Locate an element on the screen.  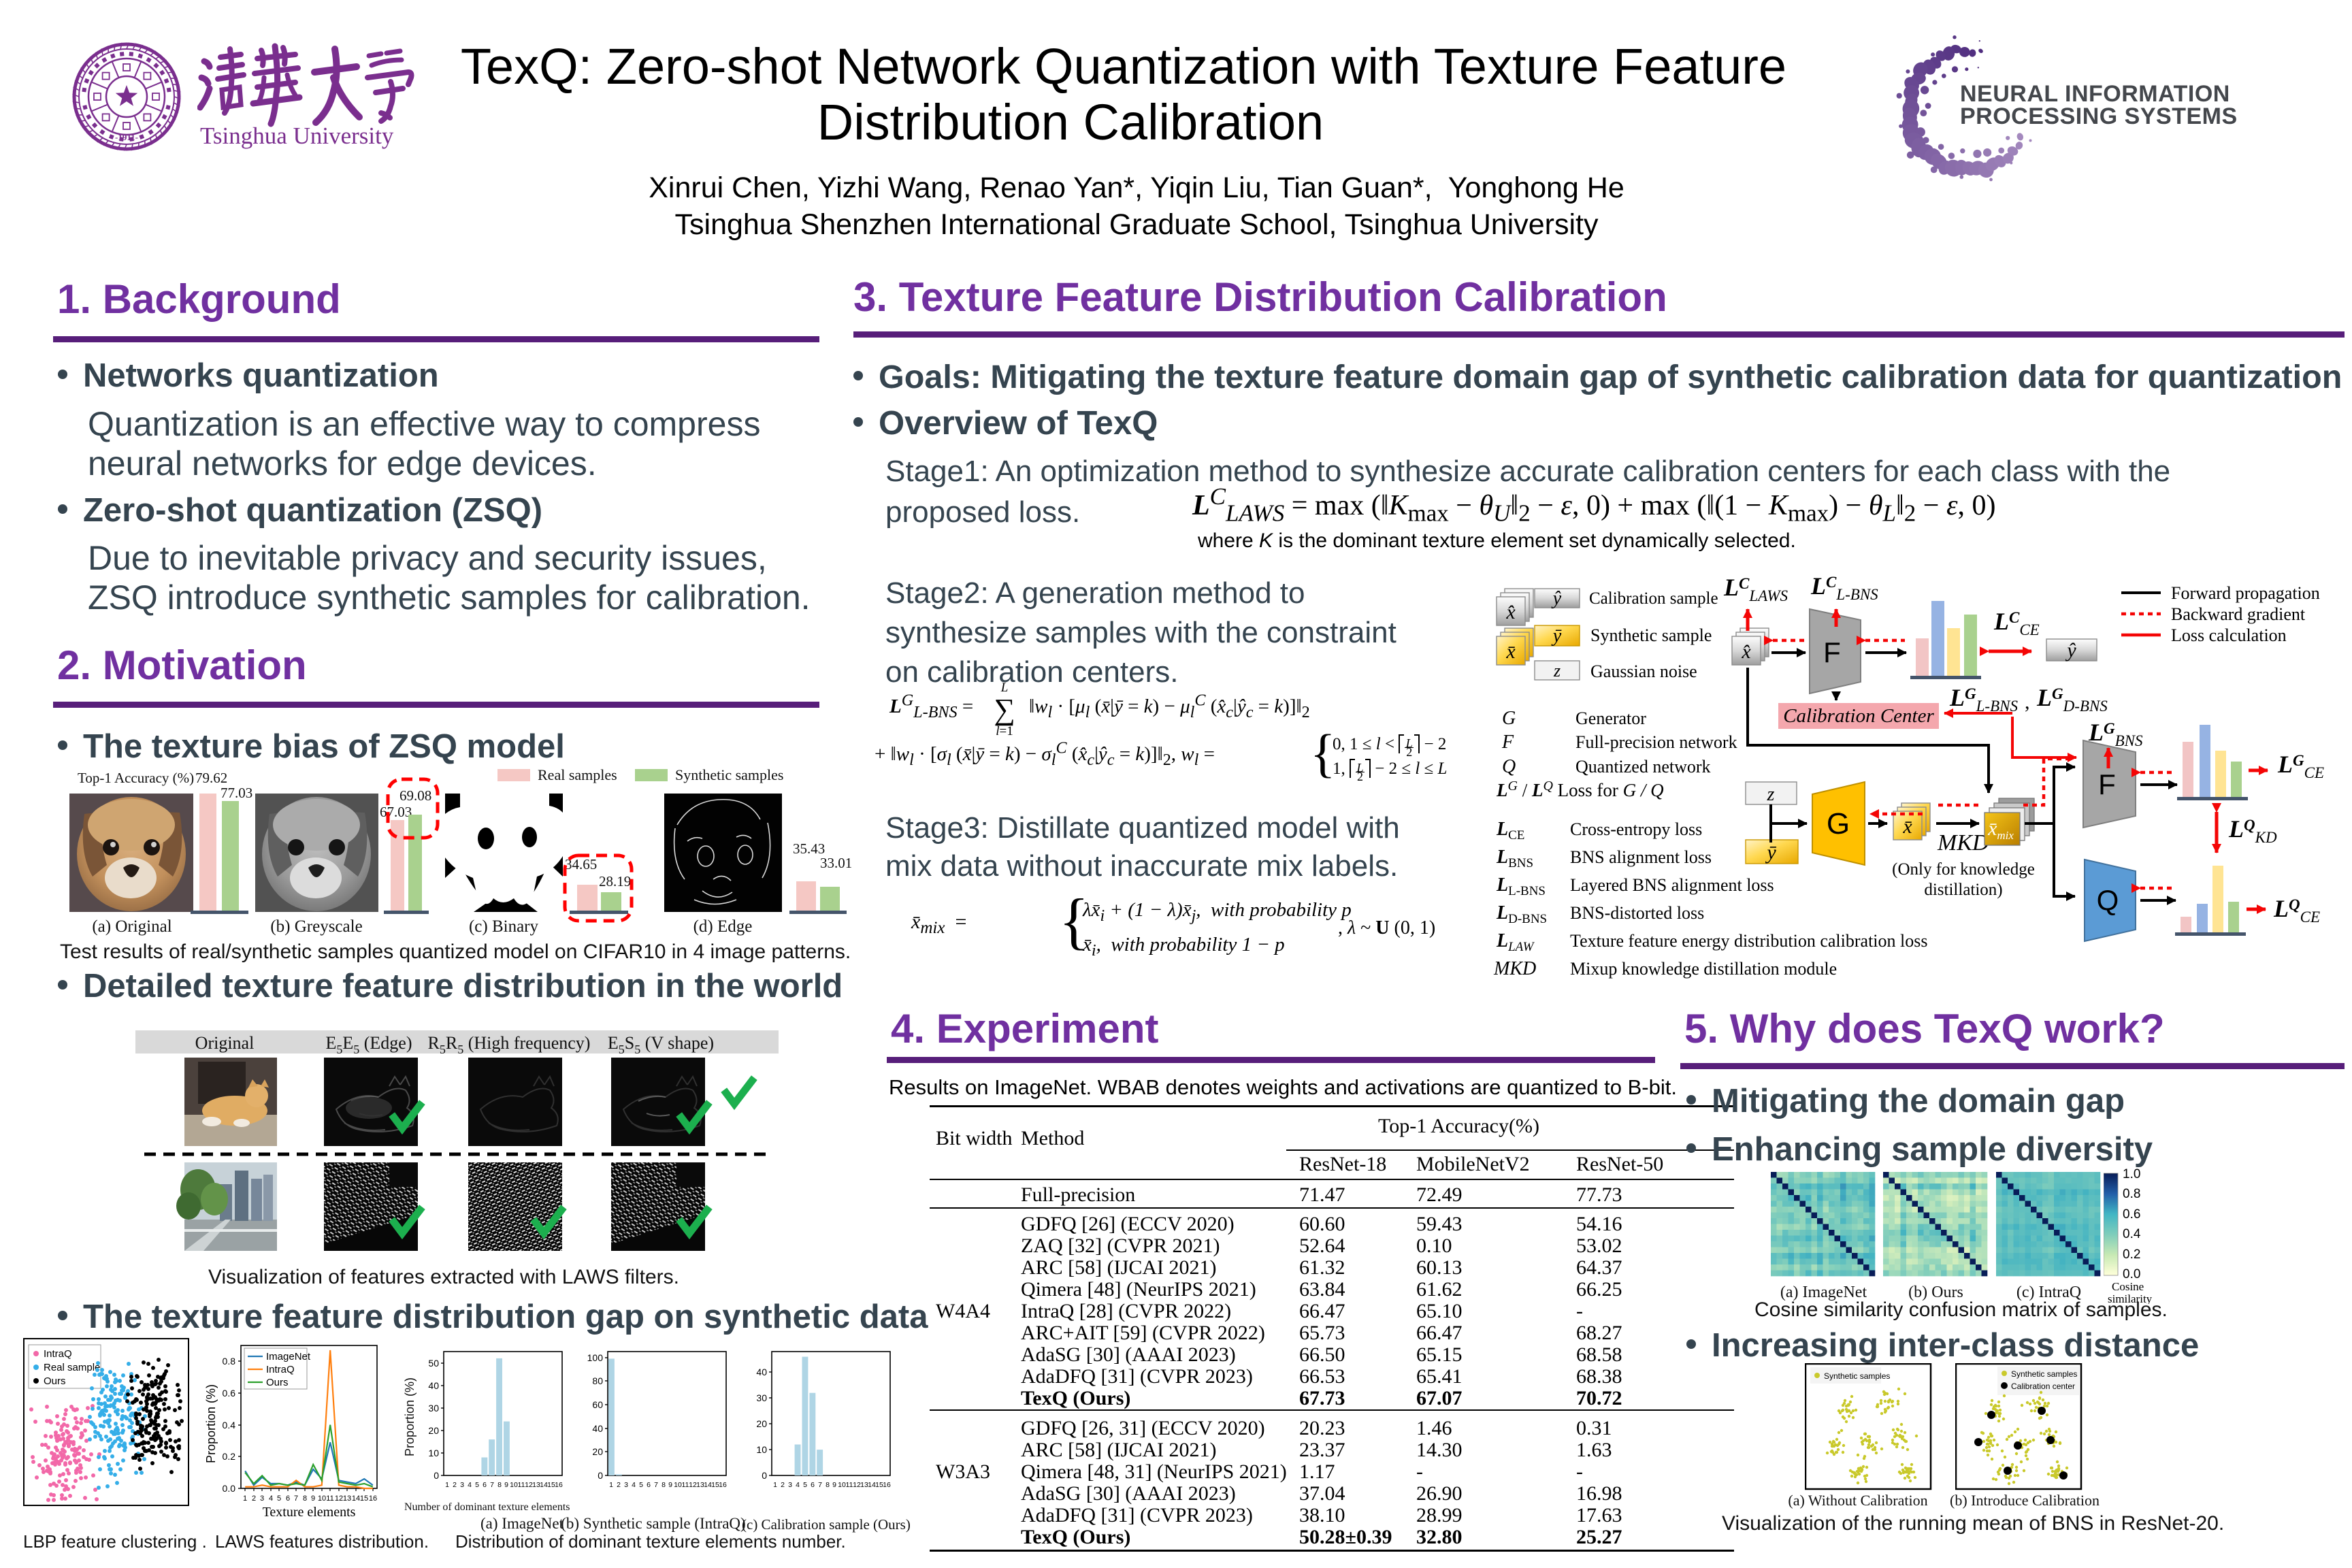
svg-text: Synthetic samples is located at coordinates (729, 774).